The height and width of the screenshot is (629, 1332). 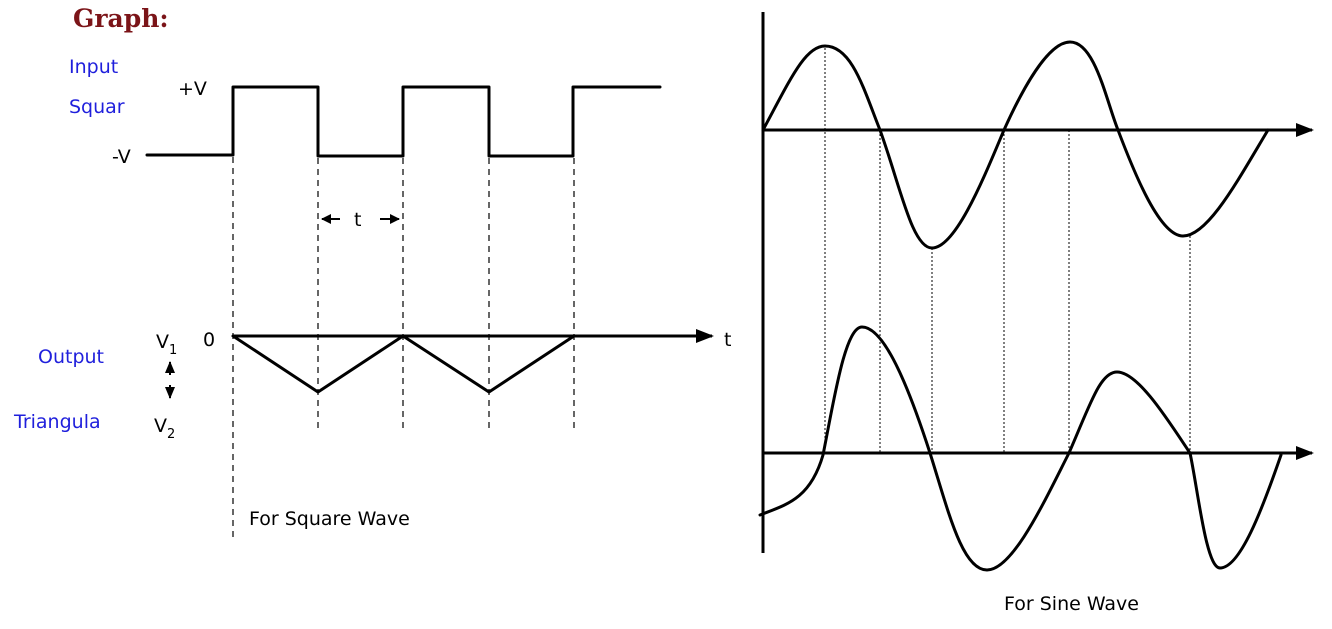 What do you see at coordinates (192, 89) in the screenshot?
I see `plus-v-label: +V` at bounding box center [192, 89].